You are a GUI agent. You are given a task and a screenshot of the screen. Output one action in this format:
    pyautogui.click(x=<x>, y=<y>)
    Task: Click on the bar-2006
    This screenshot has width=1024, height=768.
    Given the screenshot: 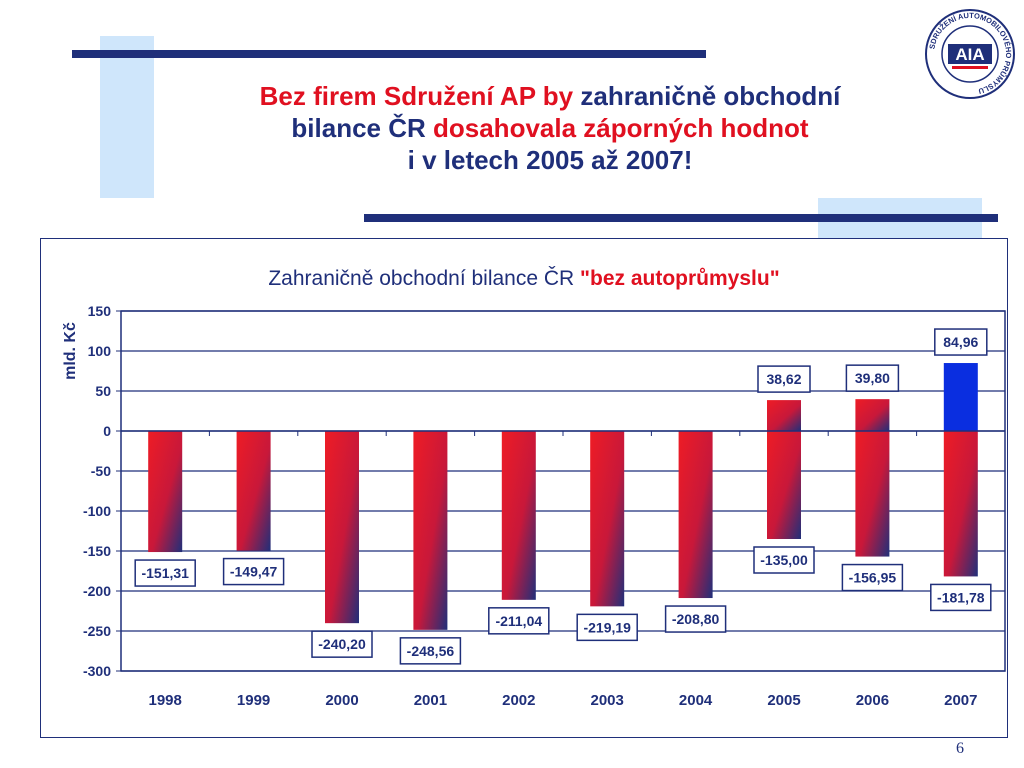 What is the action you would take?
    pyautogui.click(x=872, y=494)
    